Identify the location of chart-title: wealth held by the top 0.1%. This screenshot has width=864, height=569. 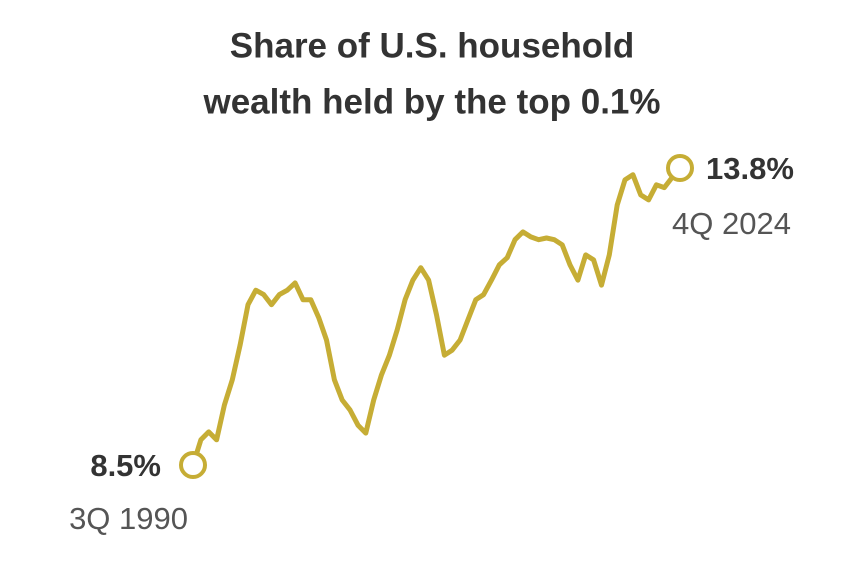
(431, 101).